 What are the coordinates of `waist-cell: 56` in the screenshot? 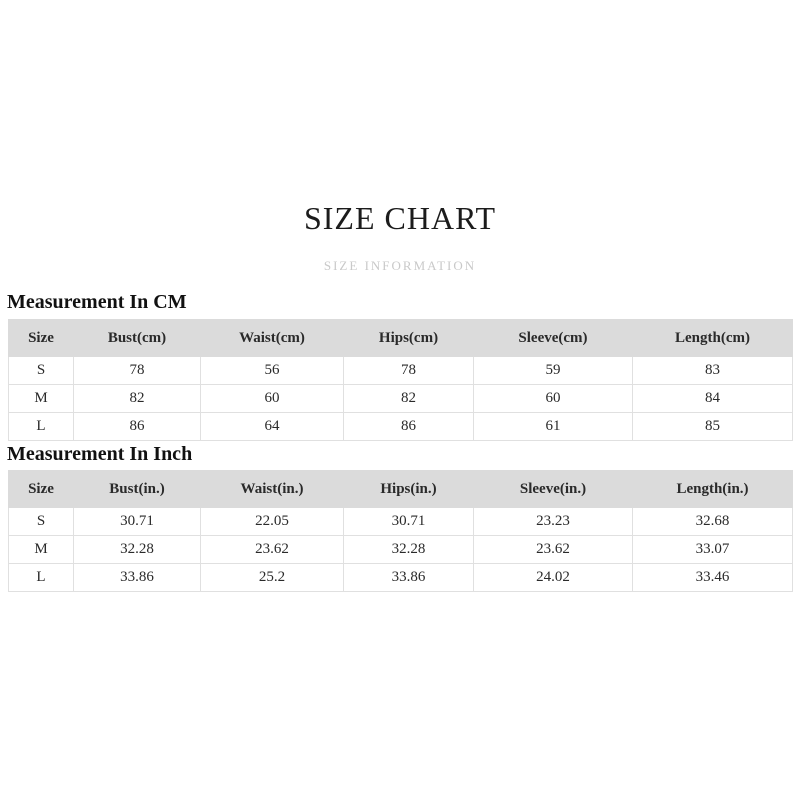 It's located at (272, 370).